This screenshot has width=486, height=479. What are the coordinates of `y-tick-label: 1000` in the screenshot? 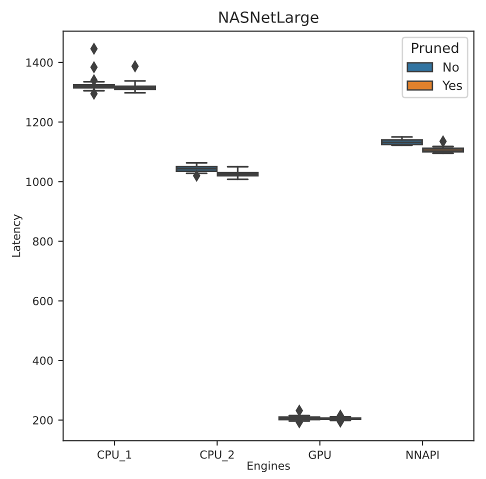 It's located at (39, 182).